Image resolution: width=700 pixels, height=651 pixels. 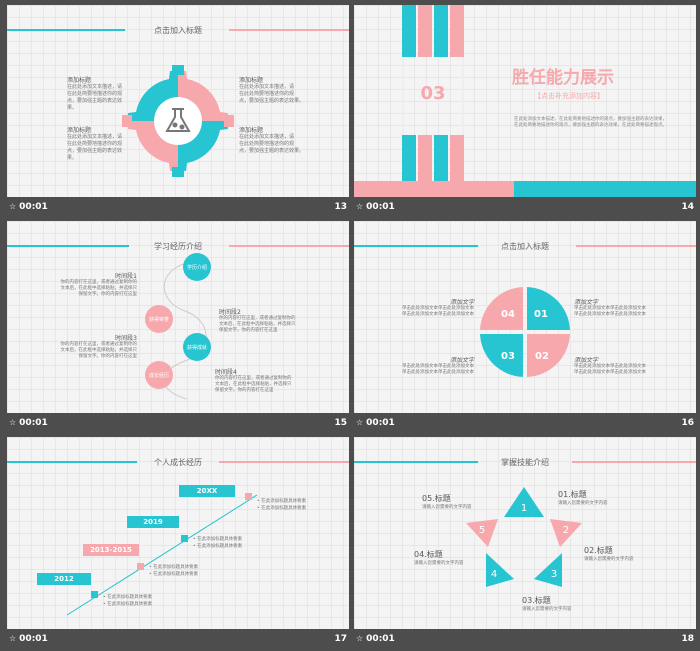 I want to click on star-label: 1, so click(x=524, y=508).